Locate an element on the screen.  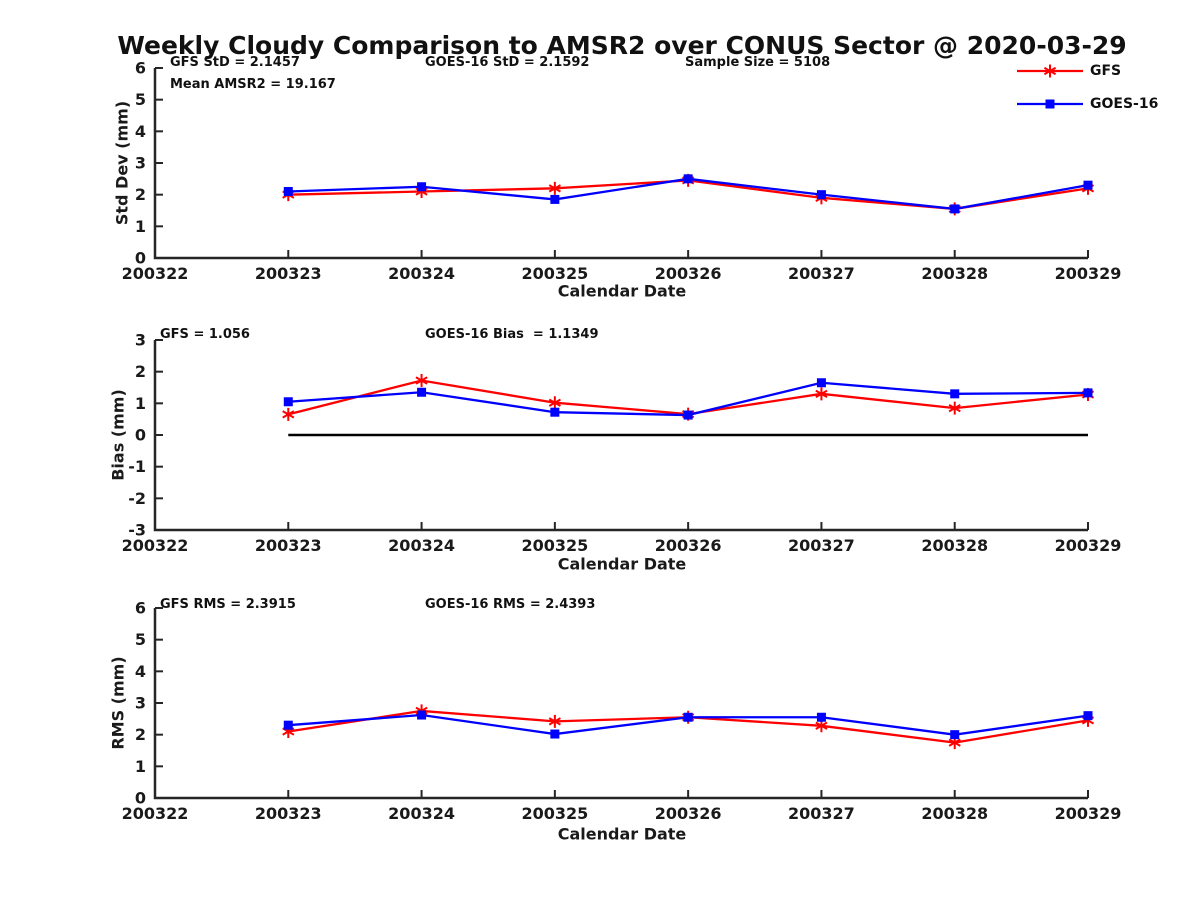
std-dev-xtick-label: 200329 is located at coordinates (1088, 273).